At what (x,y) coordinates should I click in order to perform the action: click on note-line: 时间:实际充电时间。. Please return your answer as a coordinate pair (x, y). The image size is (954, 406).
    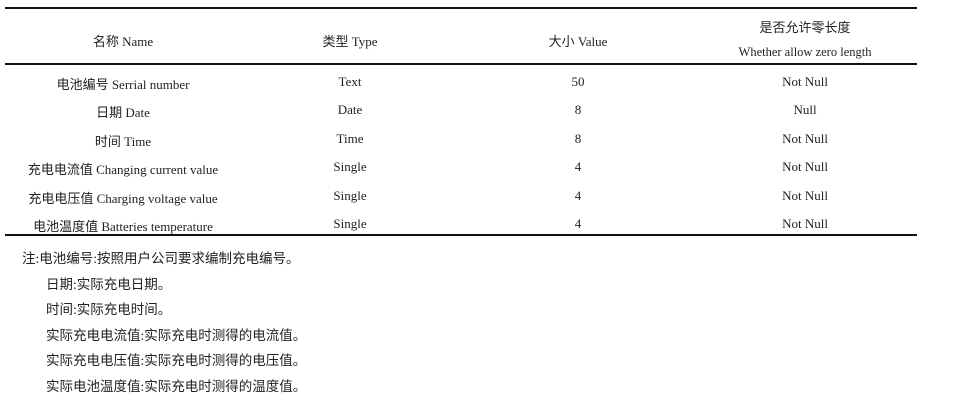
    Looking at the image, I should click on (109, 309).